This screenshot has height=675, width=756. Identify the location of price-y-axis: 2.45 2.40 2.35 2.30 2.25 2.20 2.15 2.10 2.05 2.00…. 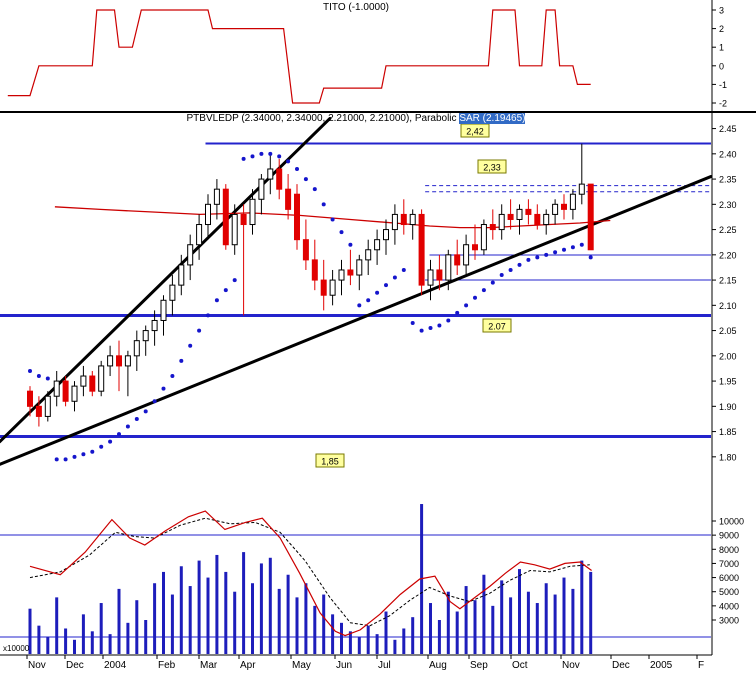
(724, 293).